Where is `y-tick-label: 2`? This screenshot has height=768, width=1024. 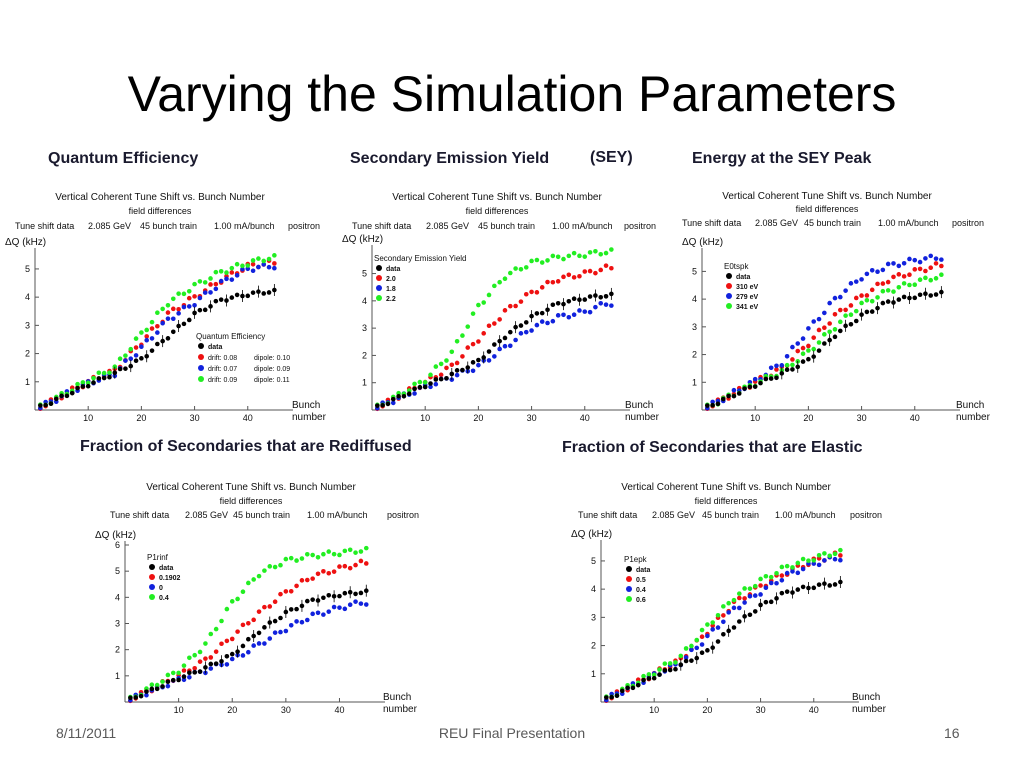
y-tick-label: 2 is located at coordinates (364, 355).